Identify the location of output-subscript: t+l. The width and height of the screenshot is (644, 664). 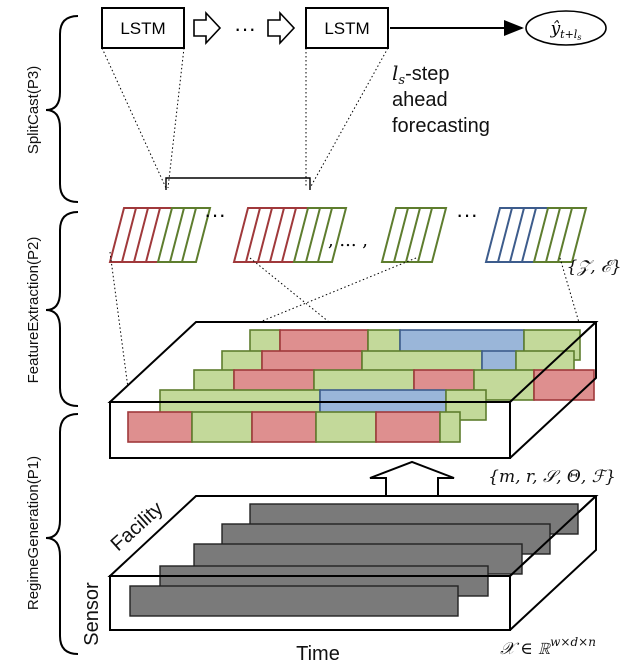
(569, 34).